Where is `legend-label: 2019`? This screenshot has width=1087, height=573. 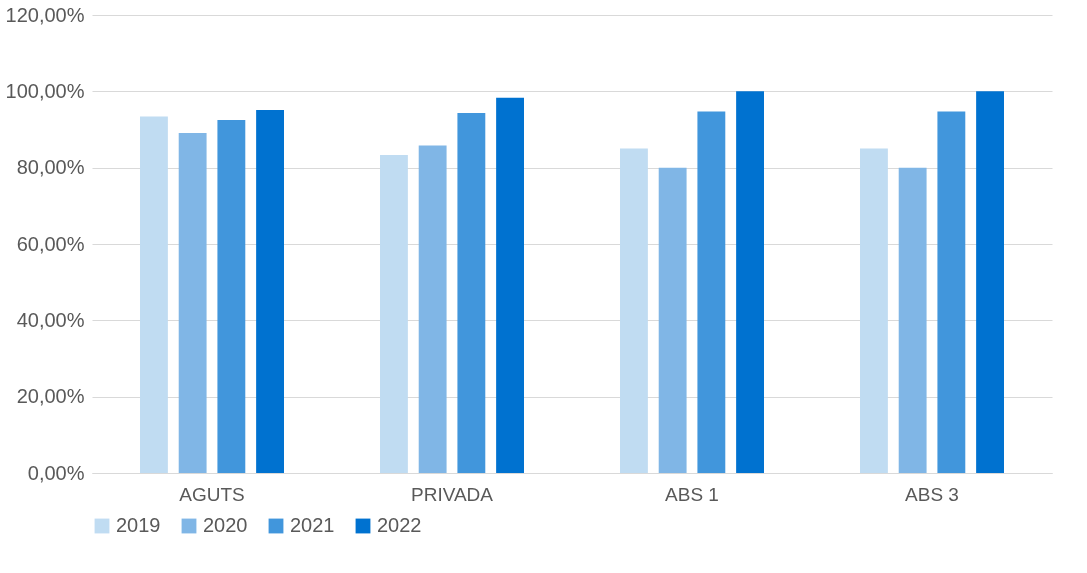
legend-label: 2019 is located at coordinates (138, 525).